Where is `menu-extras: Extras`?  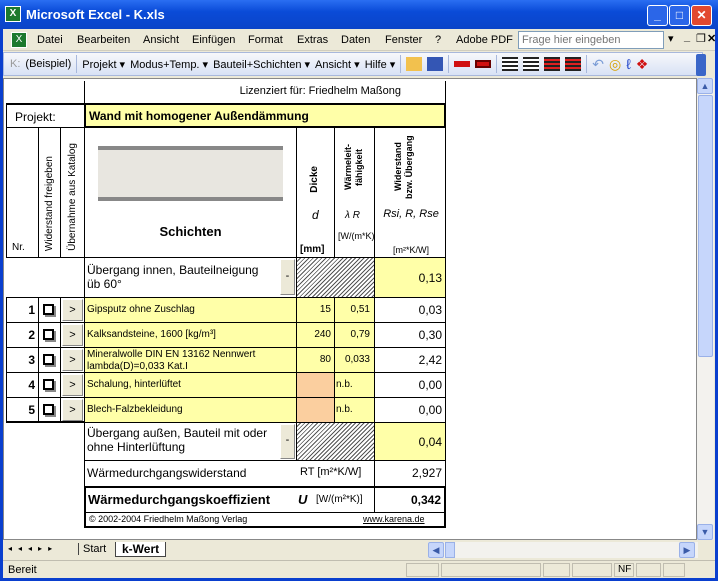
menu-extras: Extras is located at coordinates (313, 40).